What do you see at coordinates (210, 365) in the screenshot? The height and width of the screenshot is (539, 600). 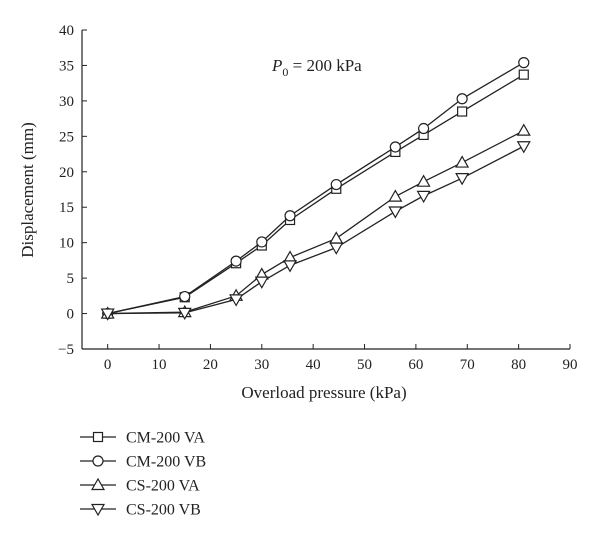 I see `x-tick-label: 20` at bounding box center [210, 365].